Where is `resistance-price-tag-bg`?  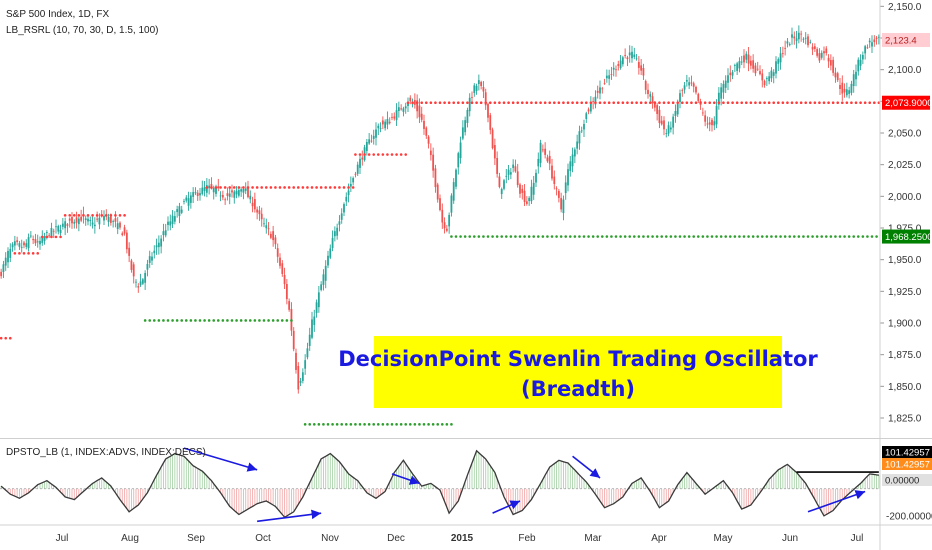 resistance-price-tag-bg is located at coordinates (906, 102).